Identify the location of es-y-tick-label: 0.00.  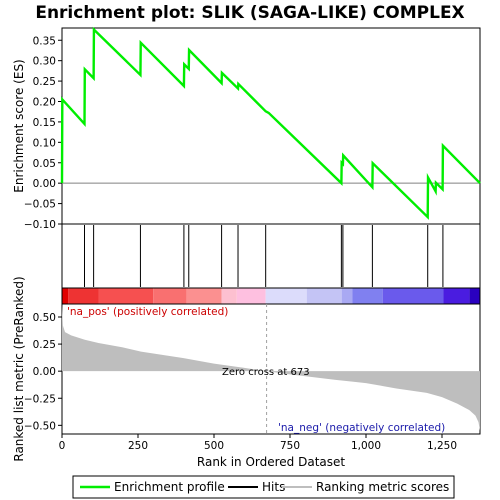
(44, 184).